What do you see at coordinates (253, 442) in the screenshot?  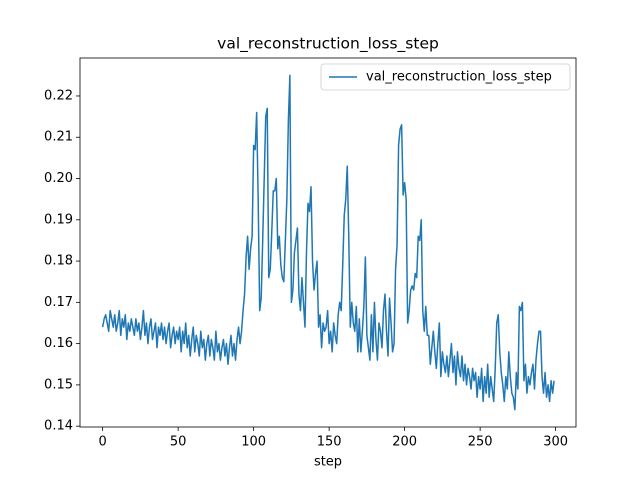 I see `x-tick-label: 100` at bounding box center [253, 442].